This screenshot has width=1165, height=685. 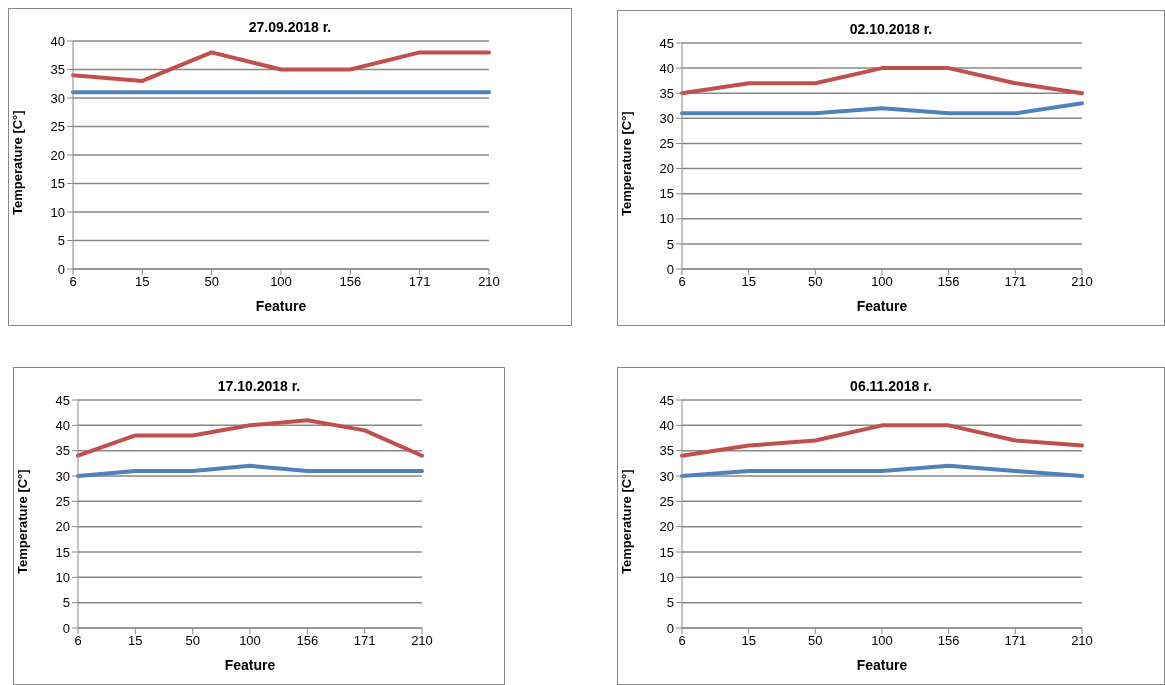 I want to click on chart-title: 02.10.2018 r., so click(x=891, y=29).